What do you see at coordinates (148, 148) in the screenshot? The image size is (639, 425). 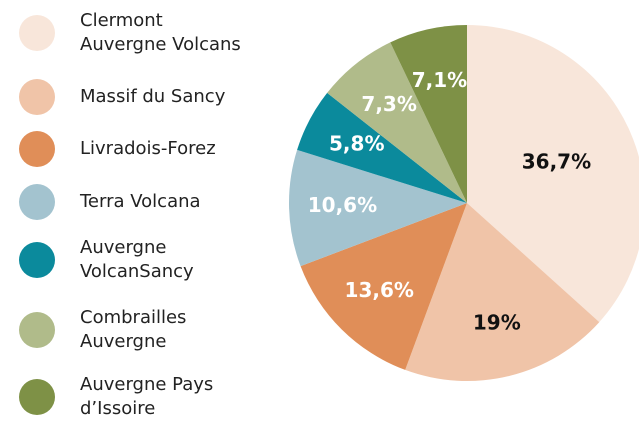 I see `legend-label: Livradois-Forez` at bounding box center [148, 148].